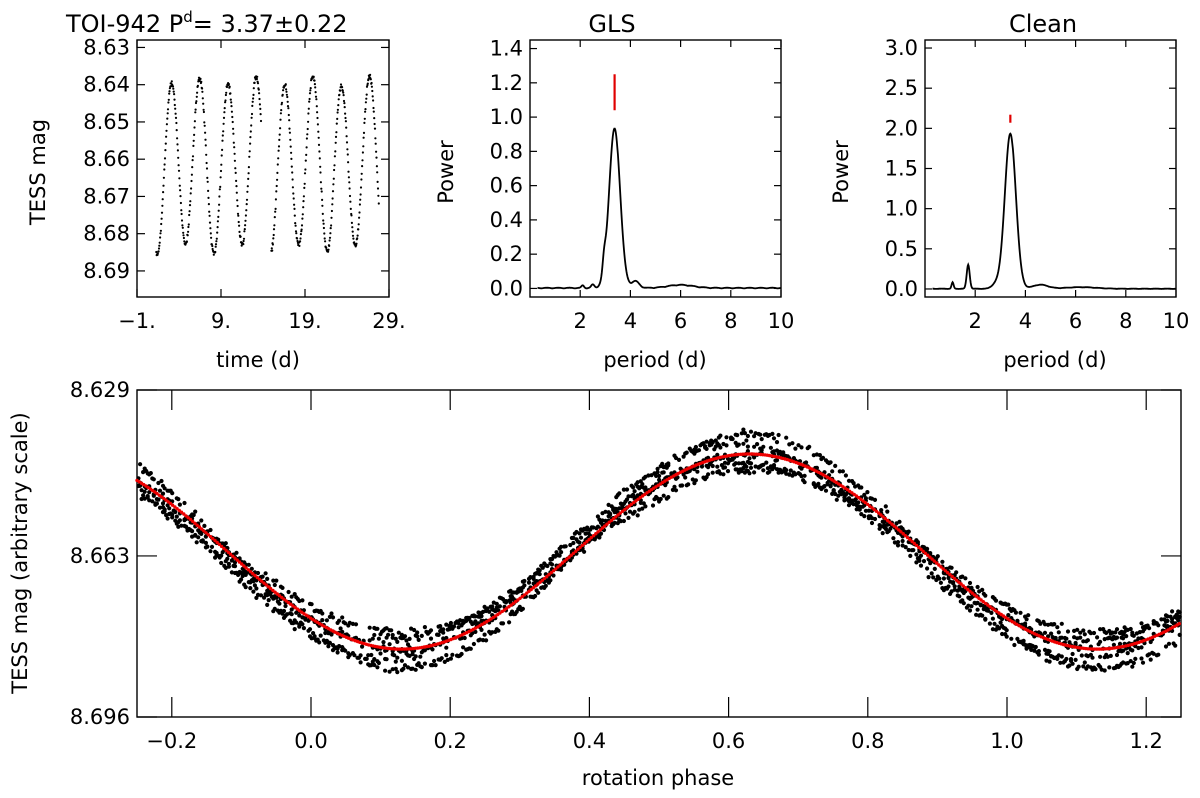  I want to click on lc-ylabel: TESS mag, so click(38, 172).